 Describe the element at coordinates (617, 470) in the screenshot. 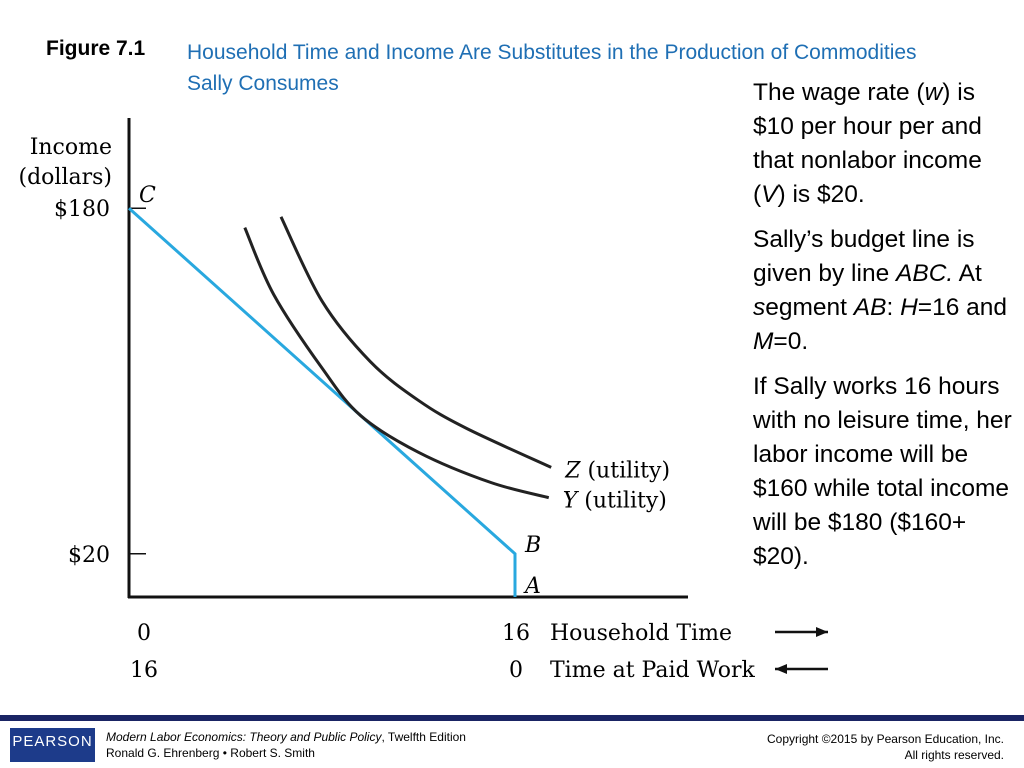

I see `curve-label-z: Z (utility)` at that location.